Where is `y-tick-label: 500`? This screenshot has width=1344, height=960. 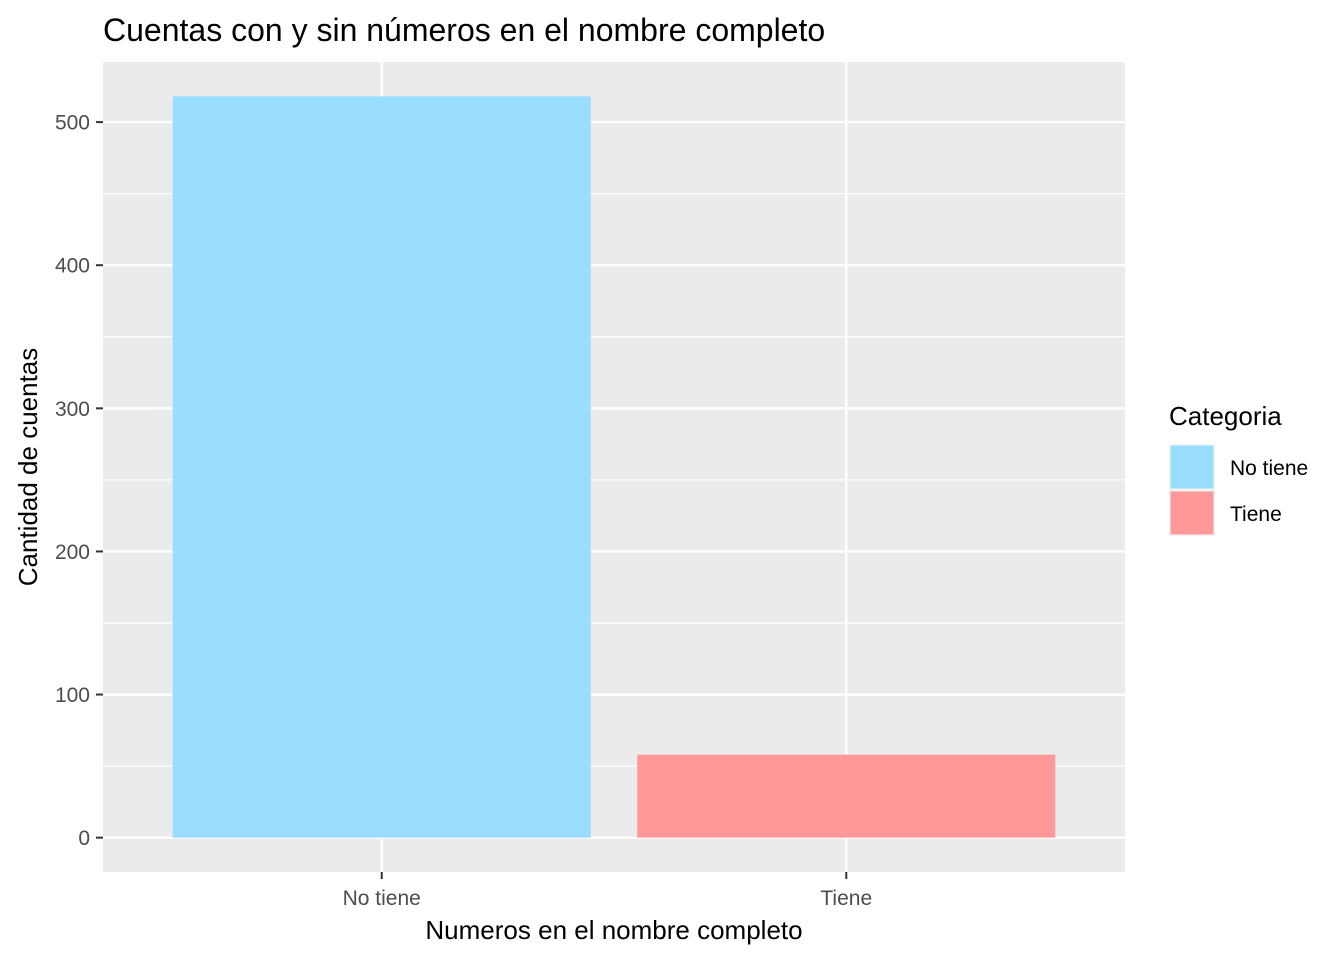 y-tick-label: 500 is located at coordinates (72, 123).